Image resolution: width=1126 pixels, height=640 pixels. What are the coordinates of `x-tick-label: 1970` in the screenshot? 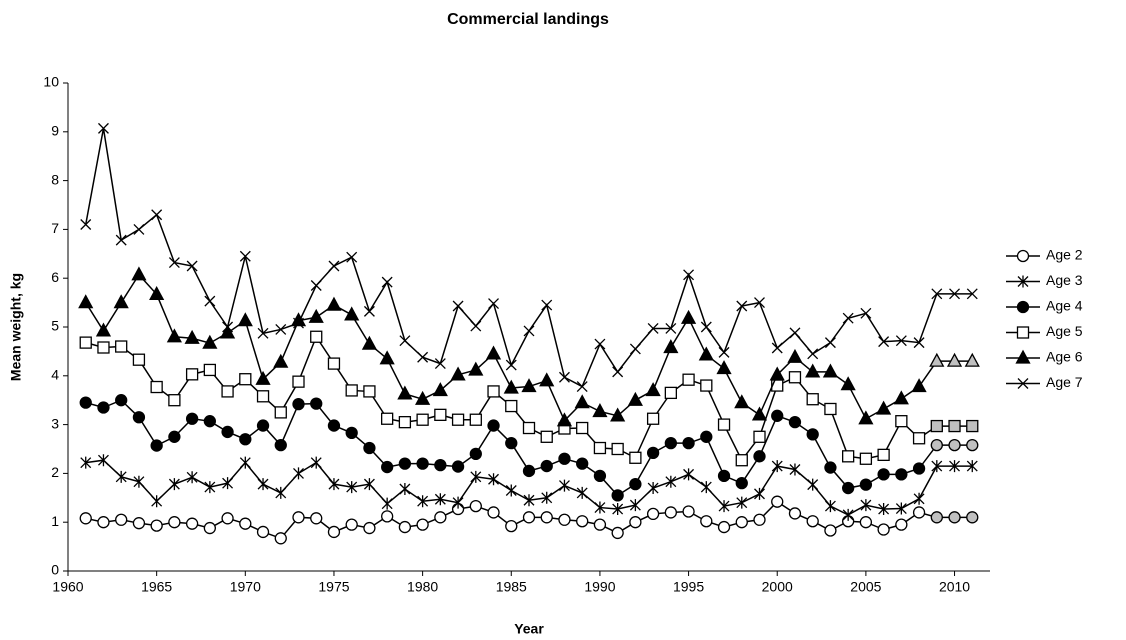 It's located at (245, 587).